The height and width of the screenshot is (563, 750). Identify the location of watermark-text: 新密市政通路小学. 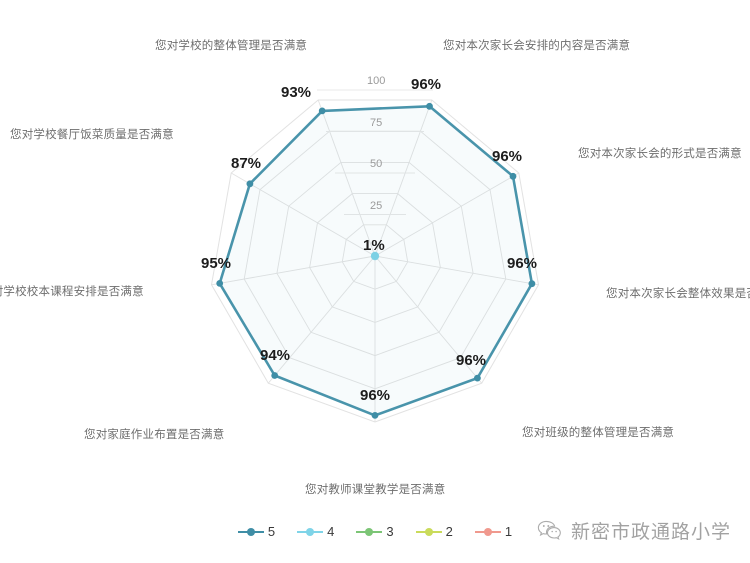
(651, 532).